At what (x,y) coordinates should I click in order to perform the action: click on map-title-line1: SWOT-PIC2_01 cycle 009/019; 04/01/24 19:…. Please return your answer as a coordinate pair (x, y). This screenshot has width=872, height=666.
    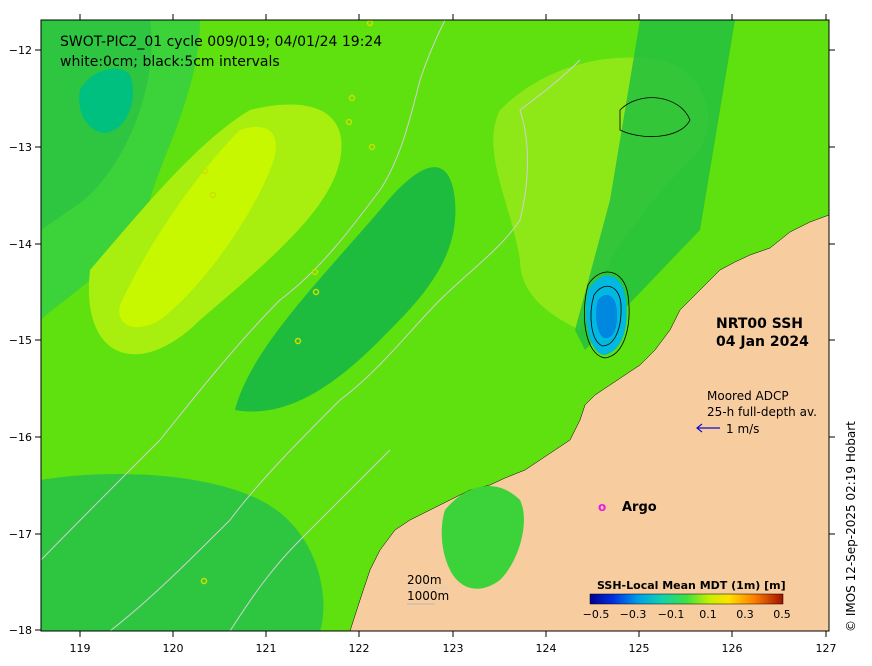
    Looking at the image, I should click on (221, 42).